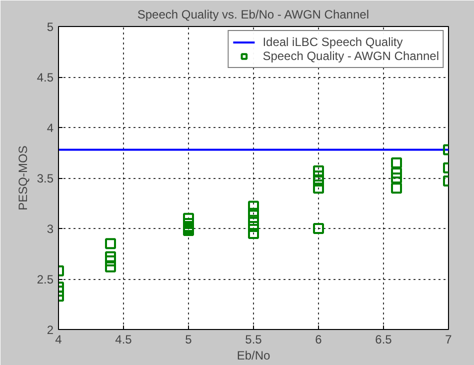 This screenshot has height=365, width=474. Describe the element at coordinates (50, 27) in the screenshot. I see `y-tick-label: 5` at that location.